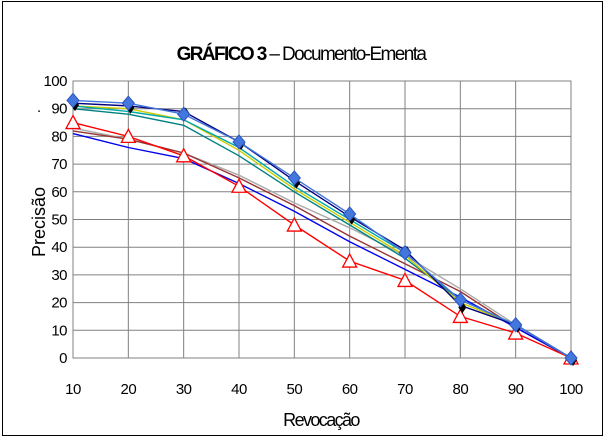  I want to click on y-tick-label: 30, so click(59, 275).